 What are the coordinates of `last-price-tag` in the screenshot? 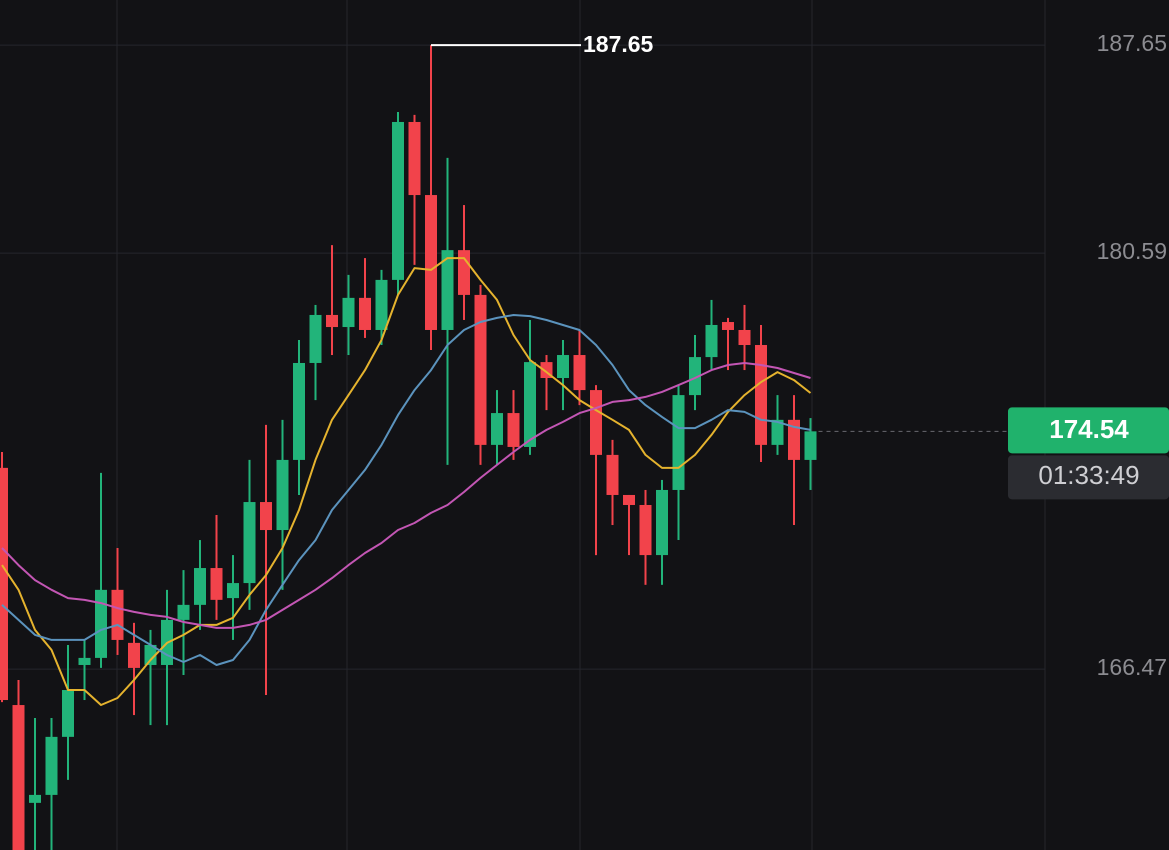 It's located at (1088, 430).